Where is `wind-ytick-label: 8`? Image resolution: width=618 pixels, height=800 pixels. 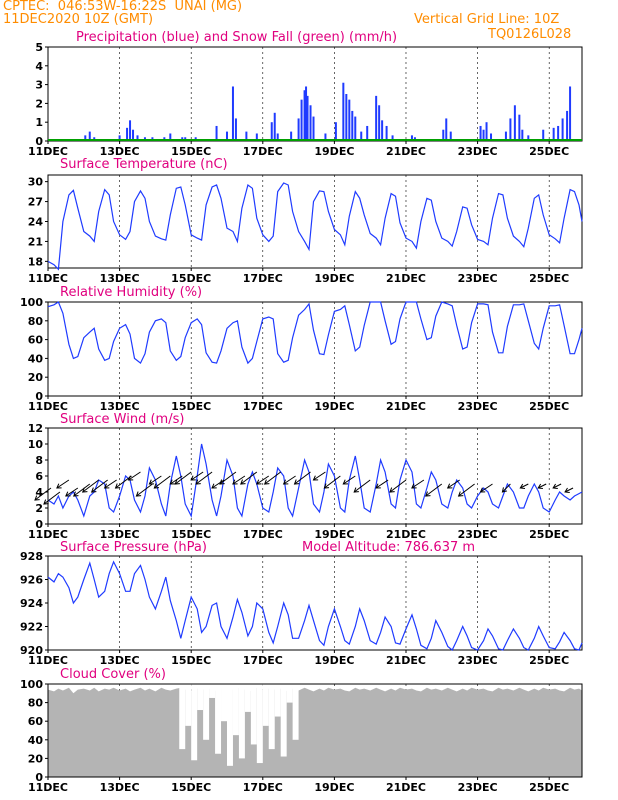
wind-ytick-label: 8 is located at coordinates (39, 460).